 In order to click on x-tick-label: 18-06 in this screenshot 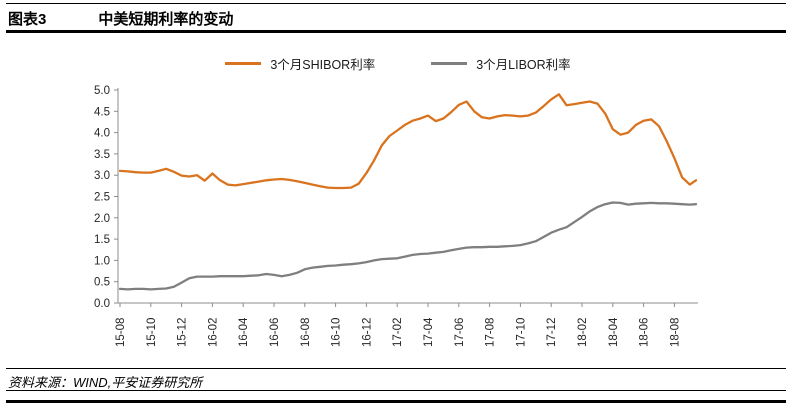, I will do `click(645, 332)`.